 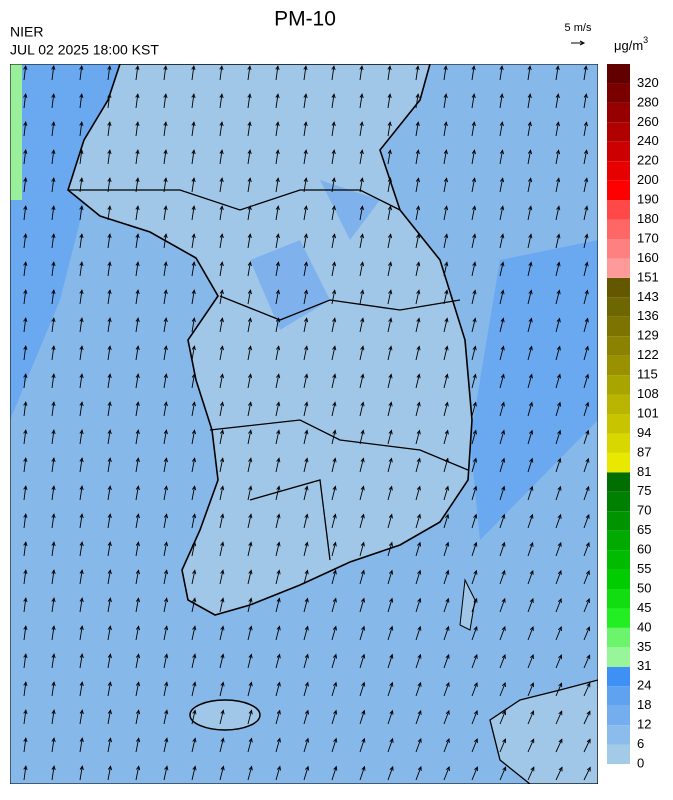 I want to click on colorbar-label: 12, so click(x=644, y=724).